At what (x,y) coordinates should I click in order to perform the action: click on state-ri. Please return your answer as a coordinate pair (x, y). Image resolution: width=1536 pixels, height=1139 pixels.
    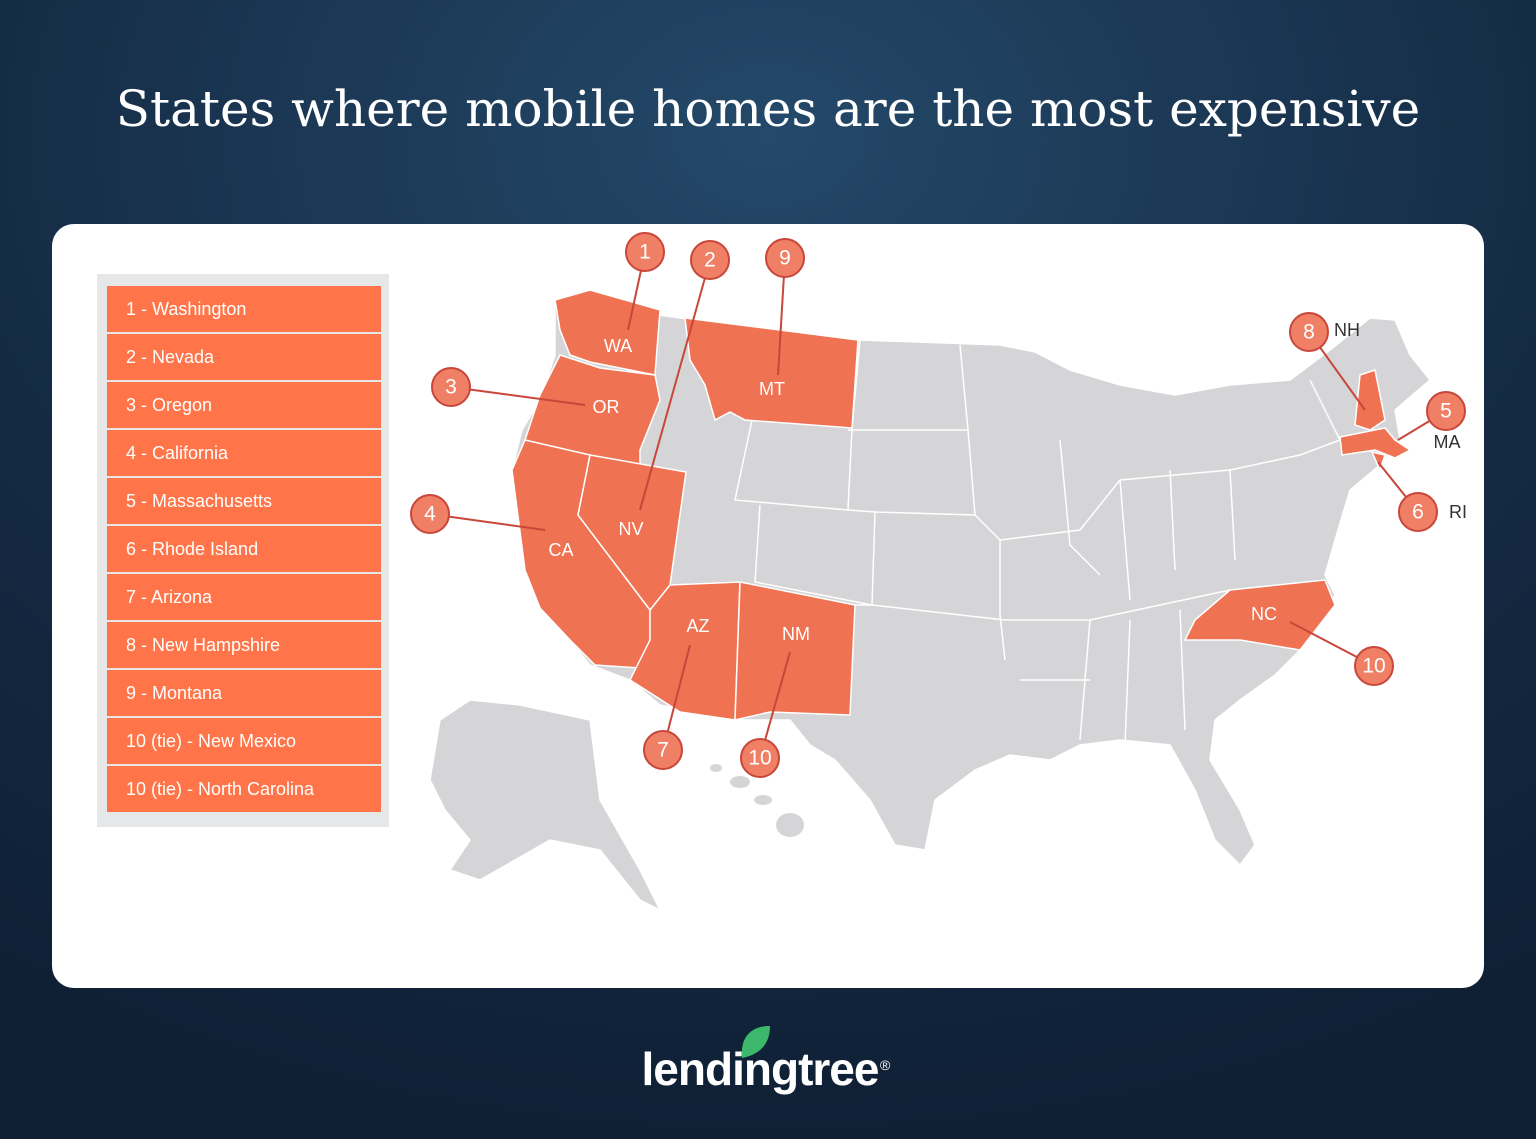
    Looking at the image, I should click on (1378, 461).